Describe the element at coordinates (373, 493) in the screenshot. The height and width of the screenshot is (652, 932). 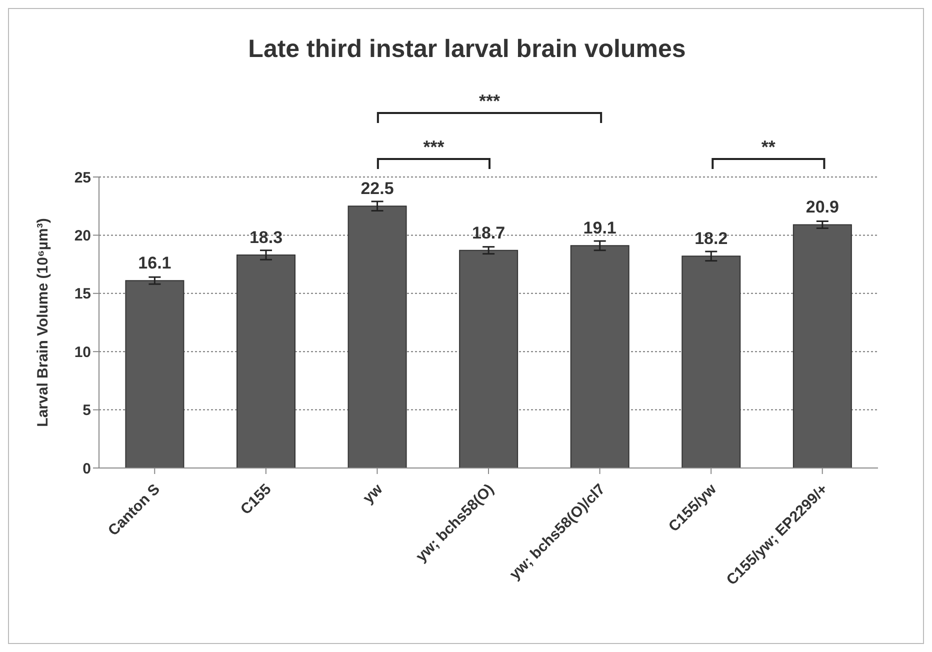
I see `x-tick-label: yw` at that location.